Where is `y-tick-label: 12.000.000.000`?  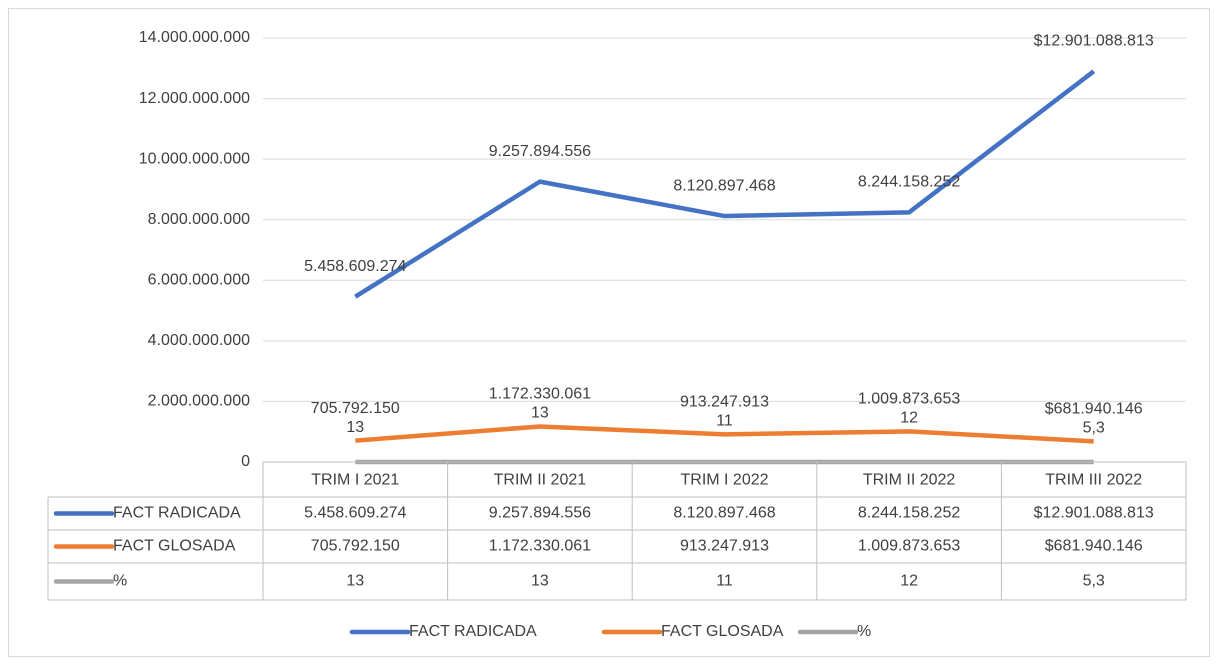 y-tick-label: 12.000.000.000 is located at coordinates (194, 98).